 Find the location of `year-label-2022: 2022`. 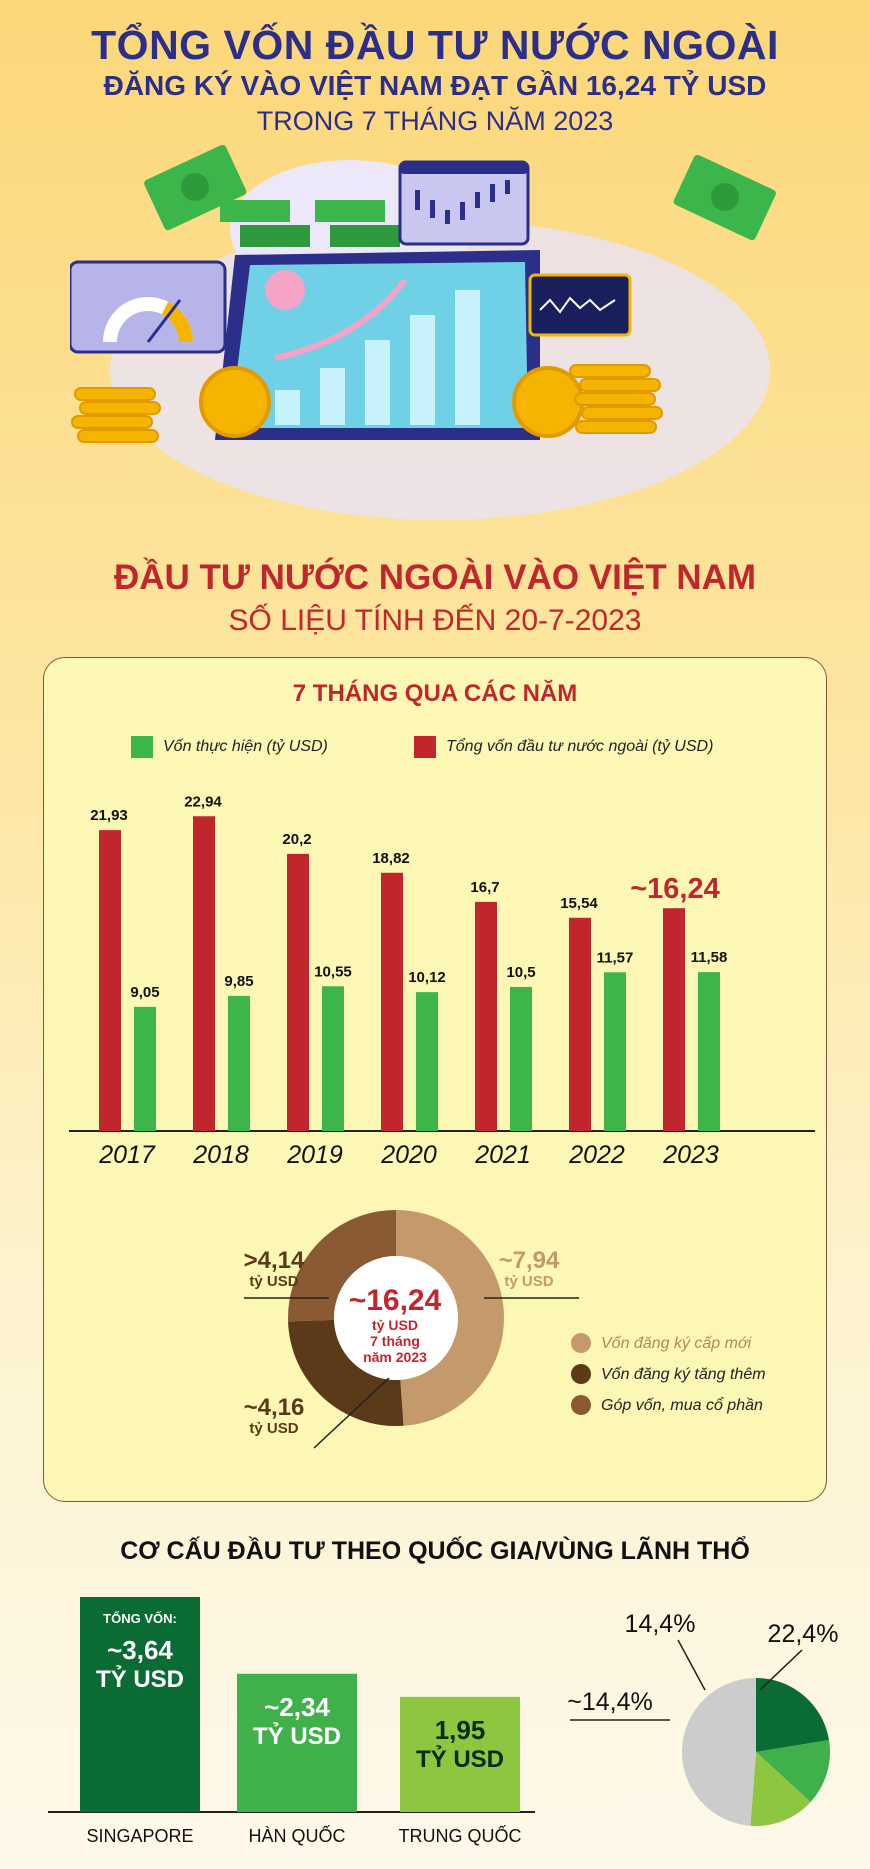

year-label-2022: 2022 is located at coordinates (596, 1155).